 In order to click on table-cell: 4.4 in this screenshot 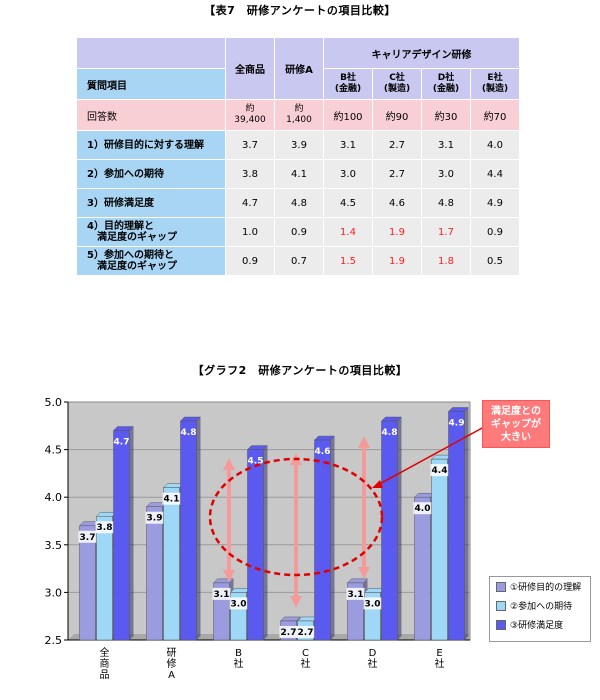, I will do `click(495, 174)`.